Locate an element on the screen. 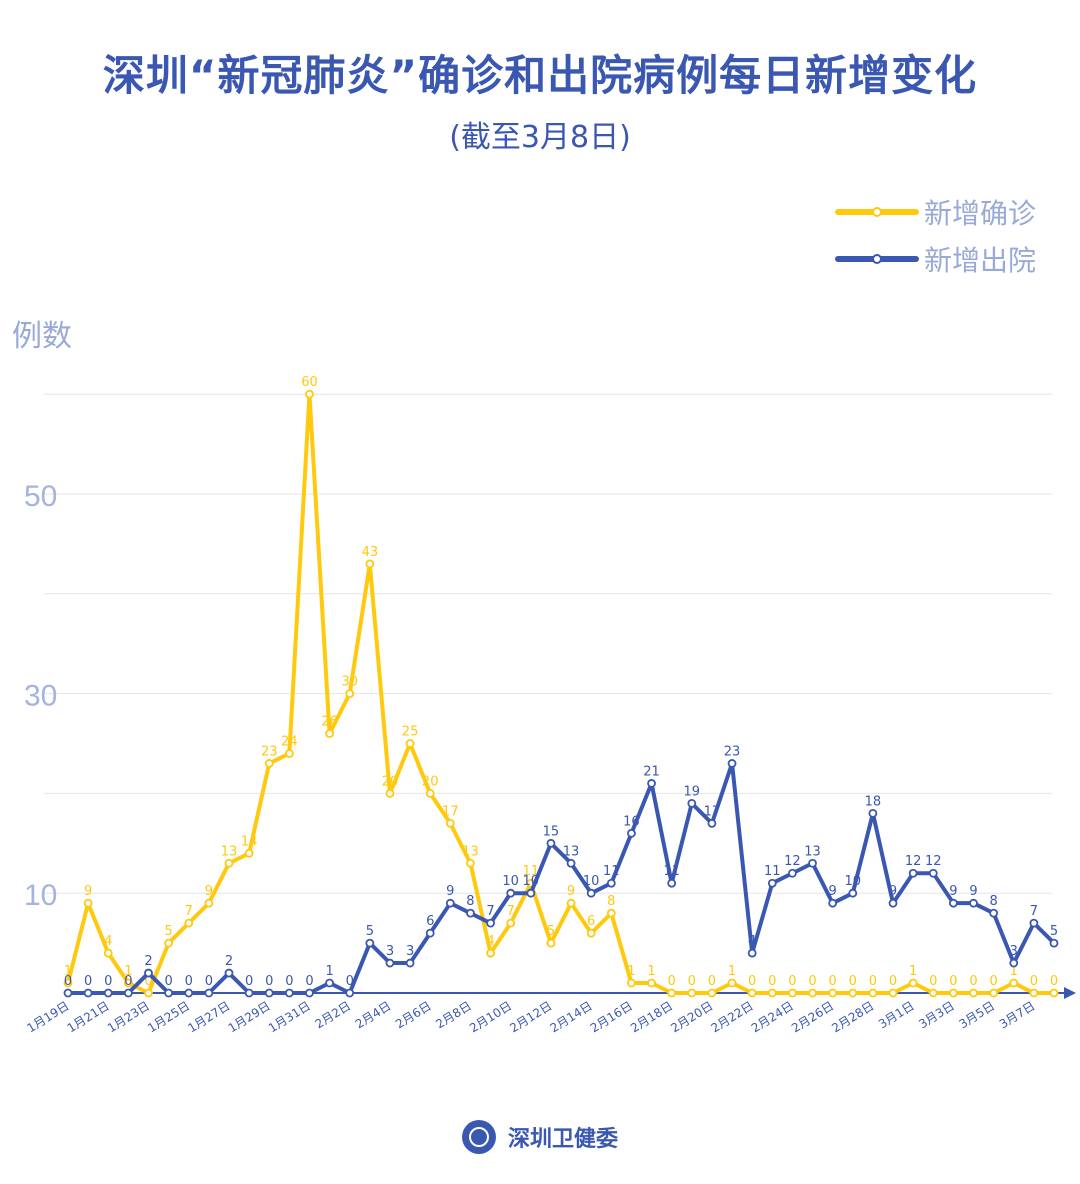 Image resolution: width=1080 pixels, height=1184 pixels. confirmed-data-label: 6 is located at coordinates (591, 921).